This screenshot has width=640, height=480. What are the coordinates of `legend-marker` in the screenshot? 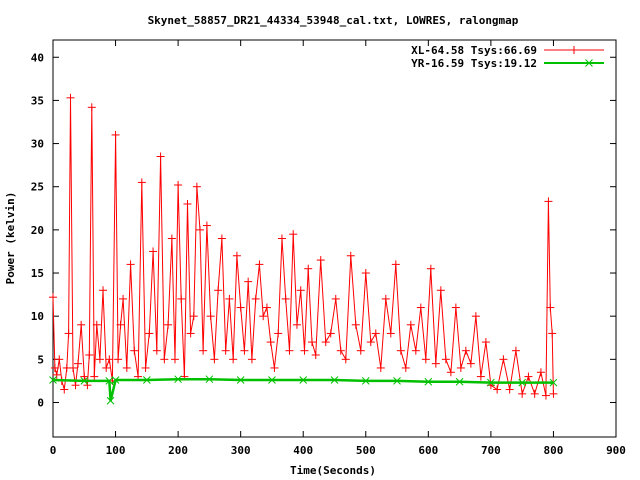 It's located at (574, 50).